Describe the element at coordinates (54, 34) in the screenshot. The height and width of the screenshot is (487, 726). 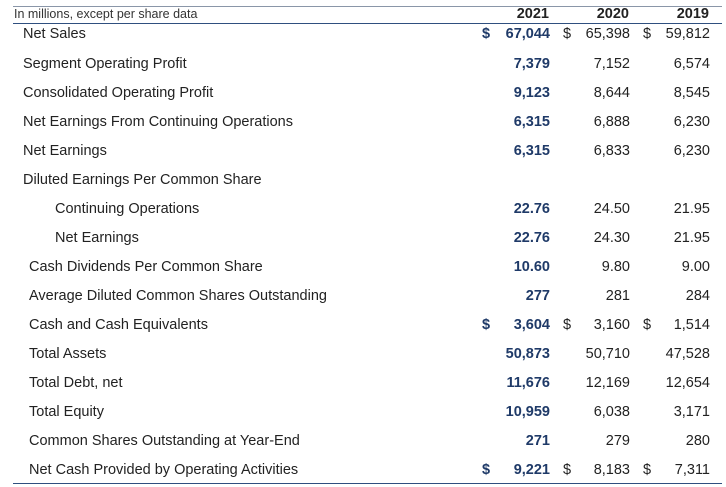
I see `row-label: Net Sales` at that location.